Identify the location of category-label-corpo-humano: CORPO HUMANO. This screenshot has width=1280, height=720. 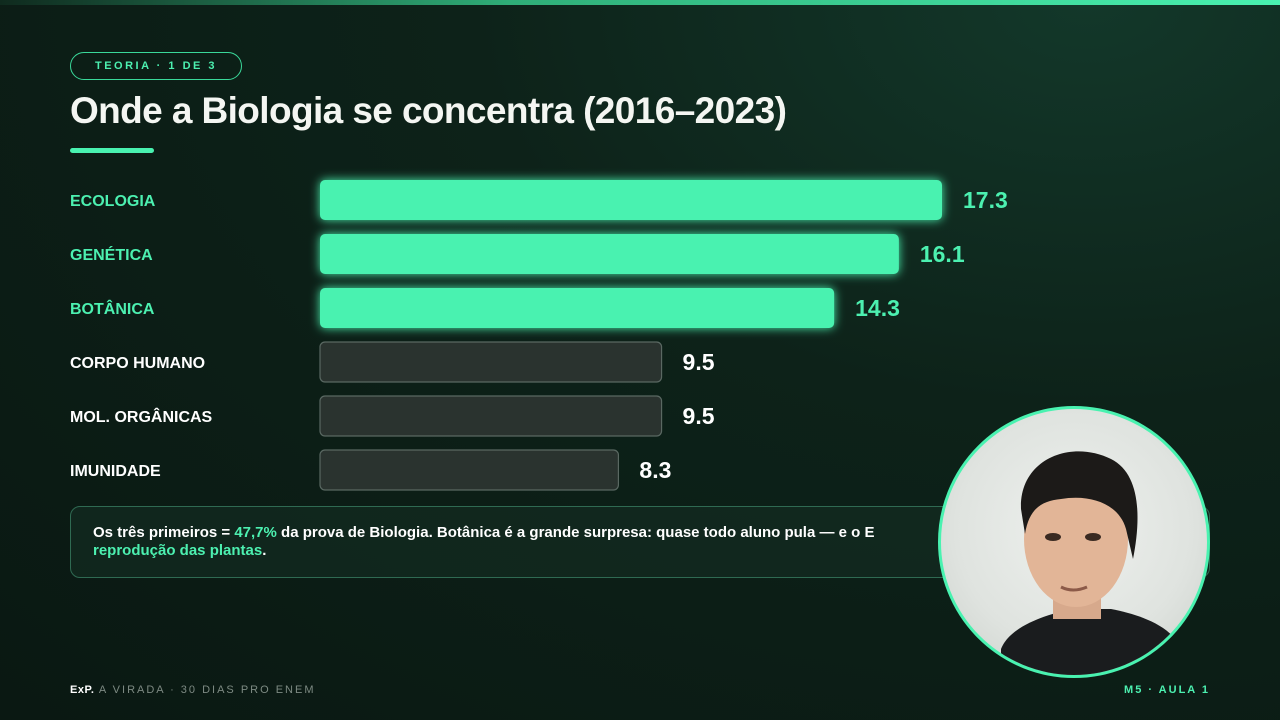
(137, 363).